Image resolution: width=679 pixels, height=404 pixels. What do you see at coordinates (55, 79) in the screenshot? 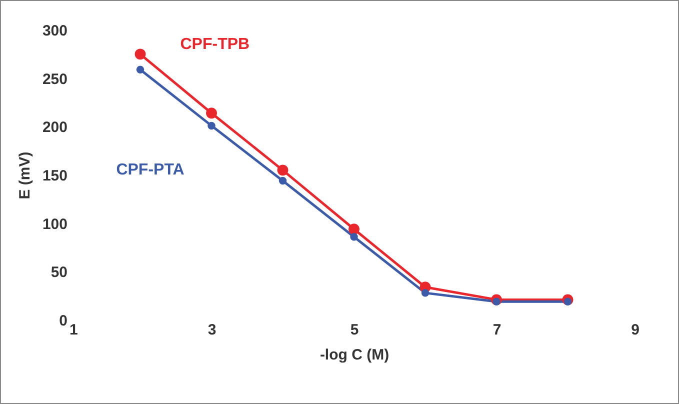
I see `y-tick-label: 250` at bounding box center [55, 79].